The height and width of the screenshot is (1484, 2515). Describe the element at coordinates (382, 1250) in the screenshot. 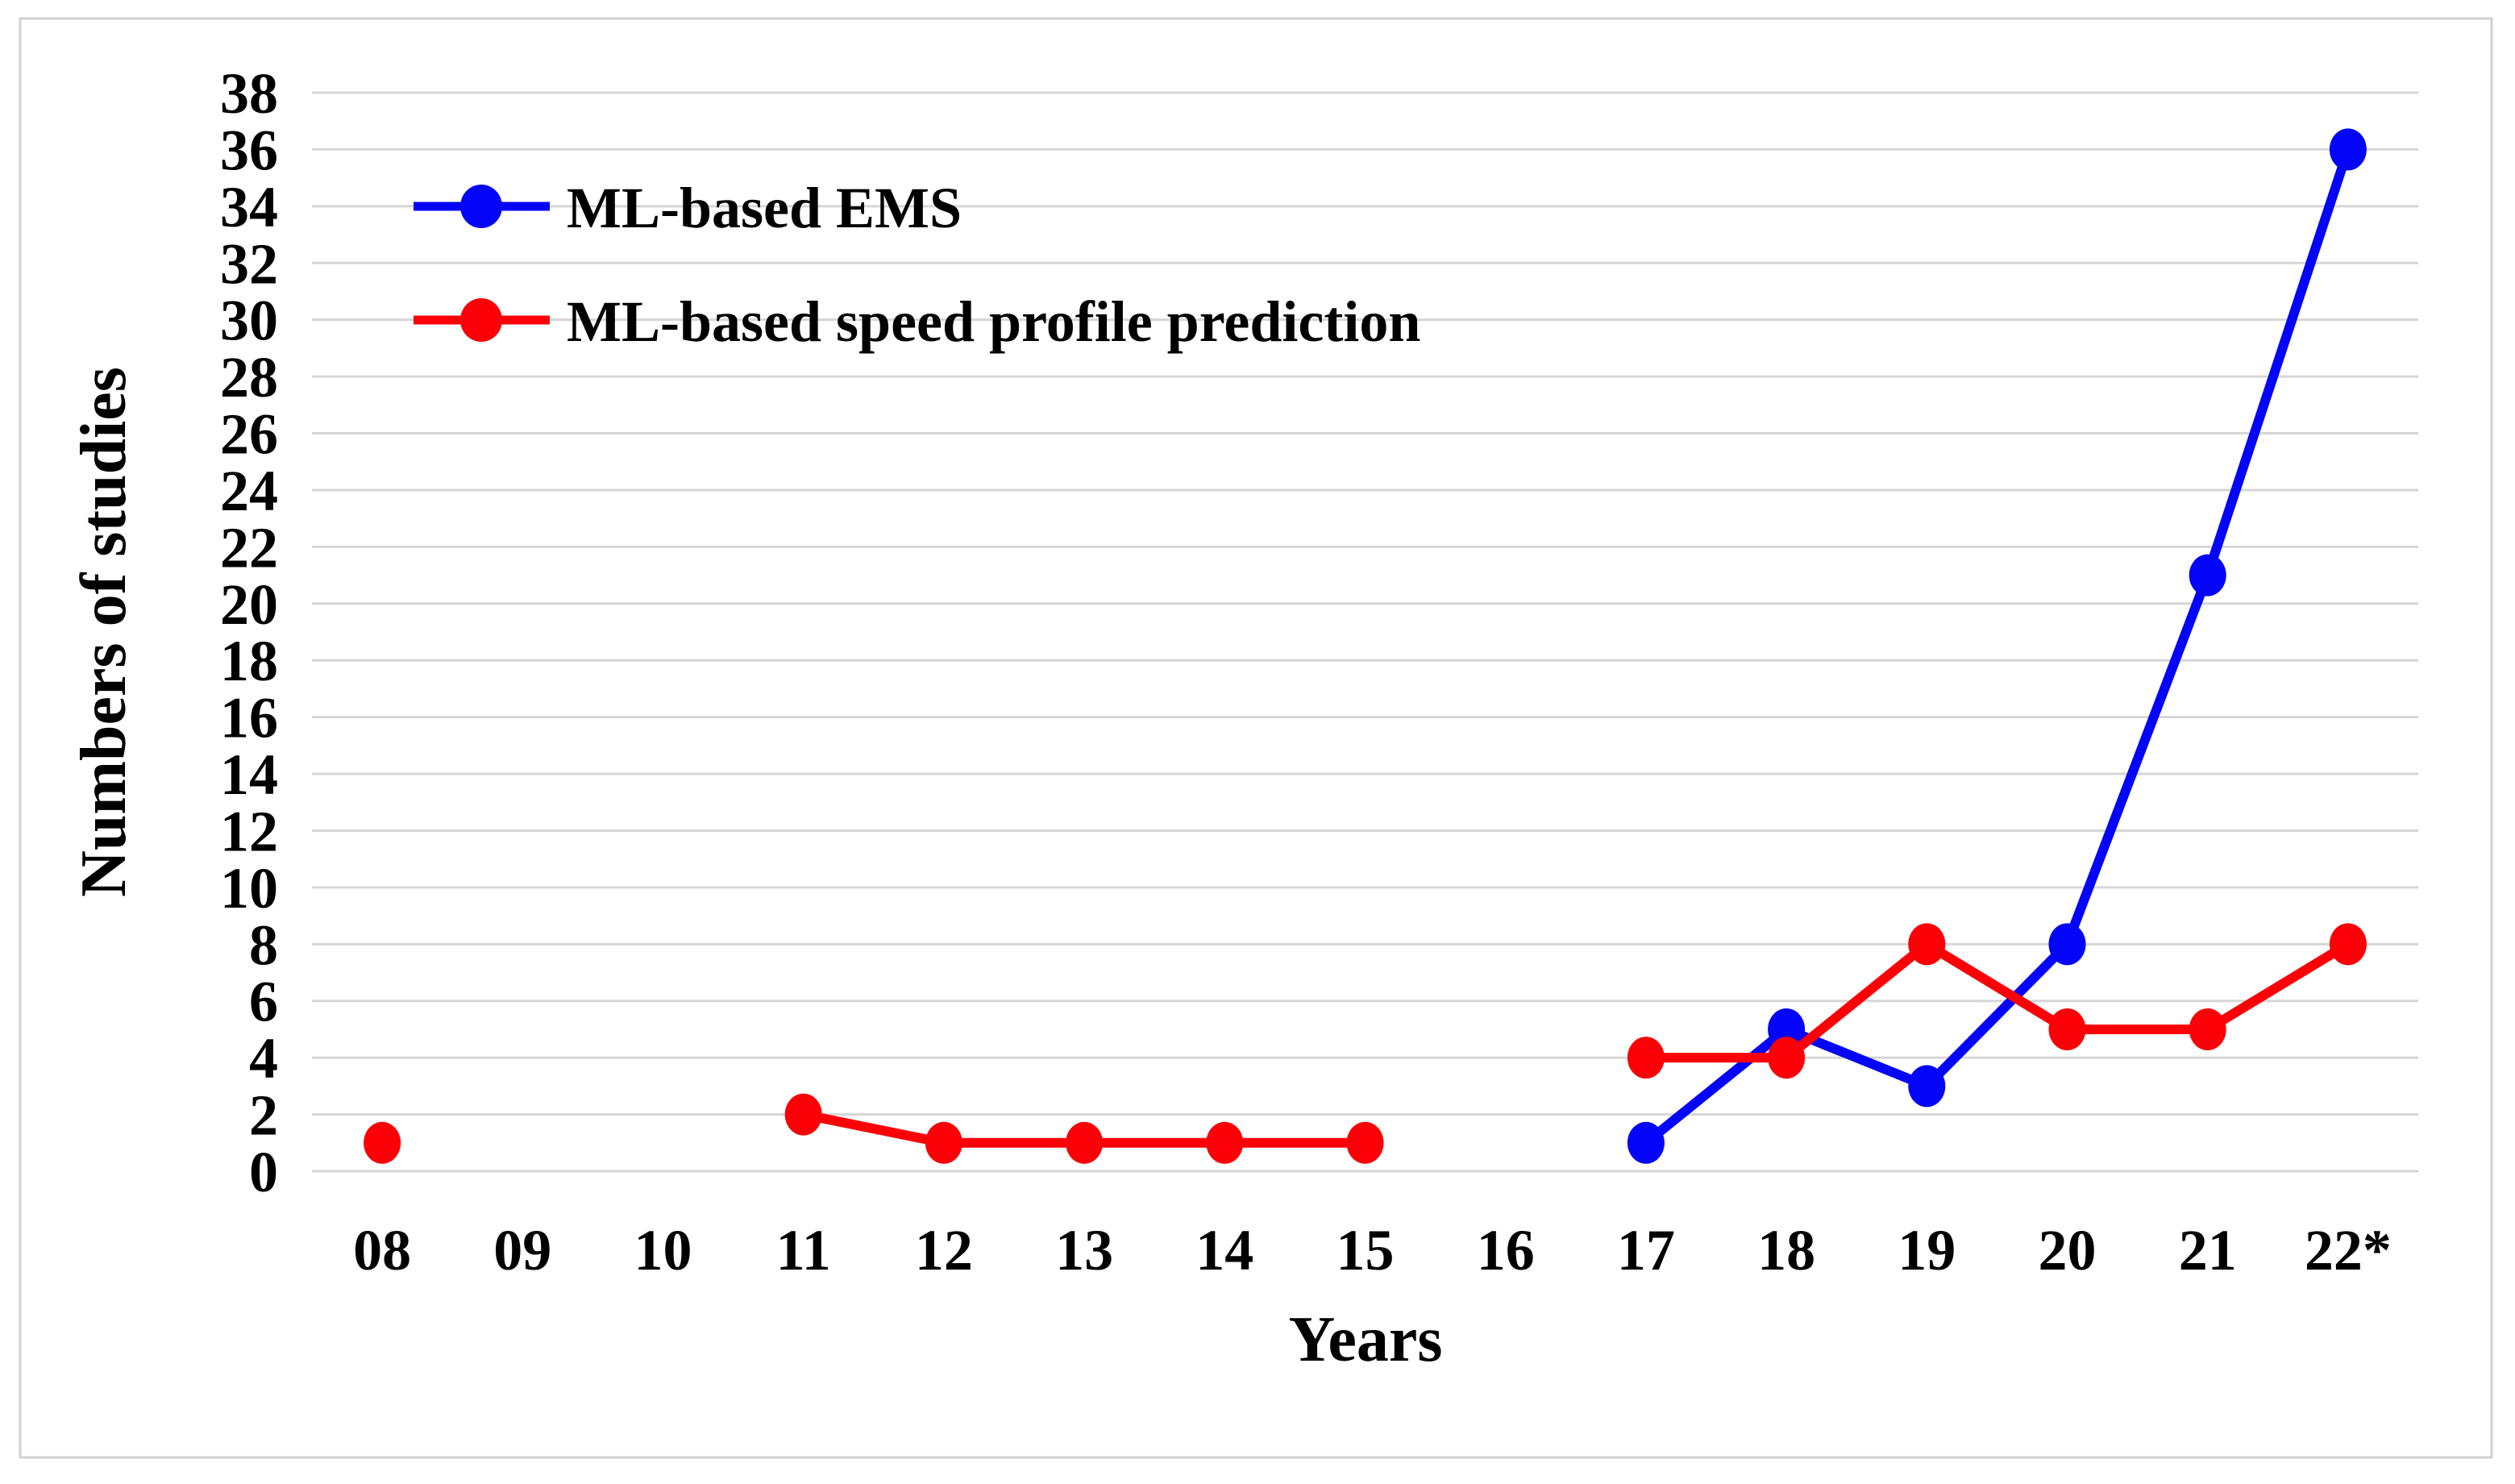

I see `x-tick-label: 08` at that location.